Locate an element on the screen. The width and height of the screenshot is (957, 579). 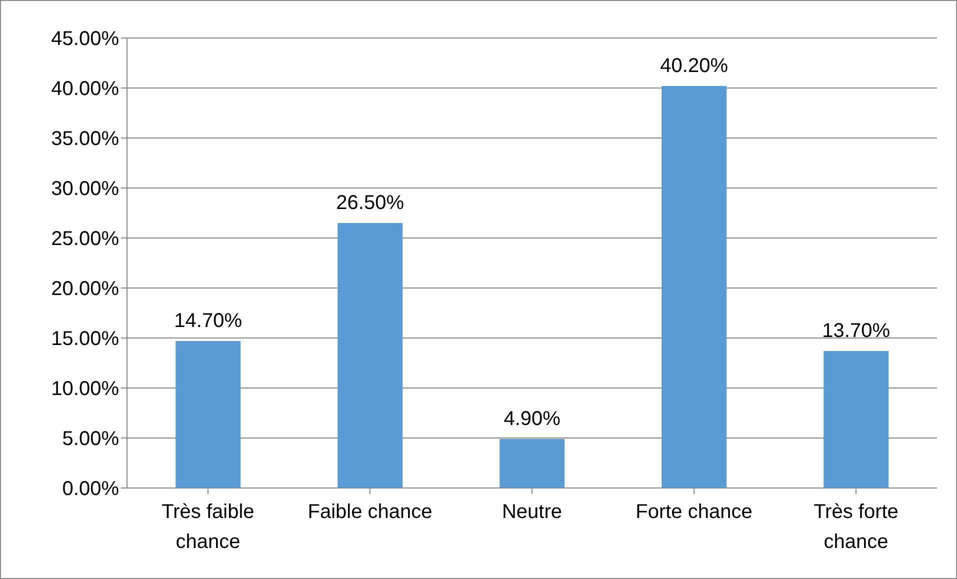
y-tick-label: 5.00% is located at coordinates (91, 439).